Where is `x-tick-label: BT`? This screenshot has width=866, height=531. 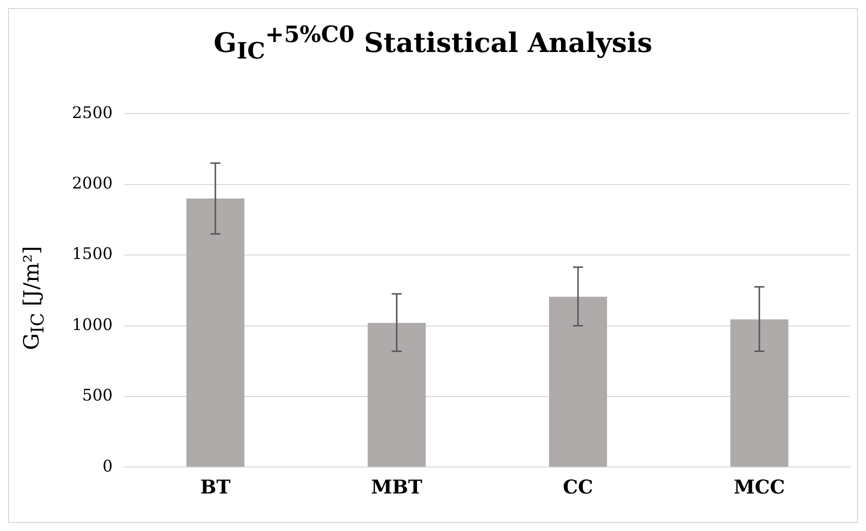 x-tick-label: BT is located at coordinates (215, 487).